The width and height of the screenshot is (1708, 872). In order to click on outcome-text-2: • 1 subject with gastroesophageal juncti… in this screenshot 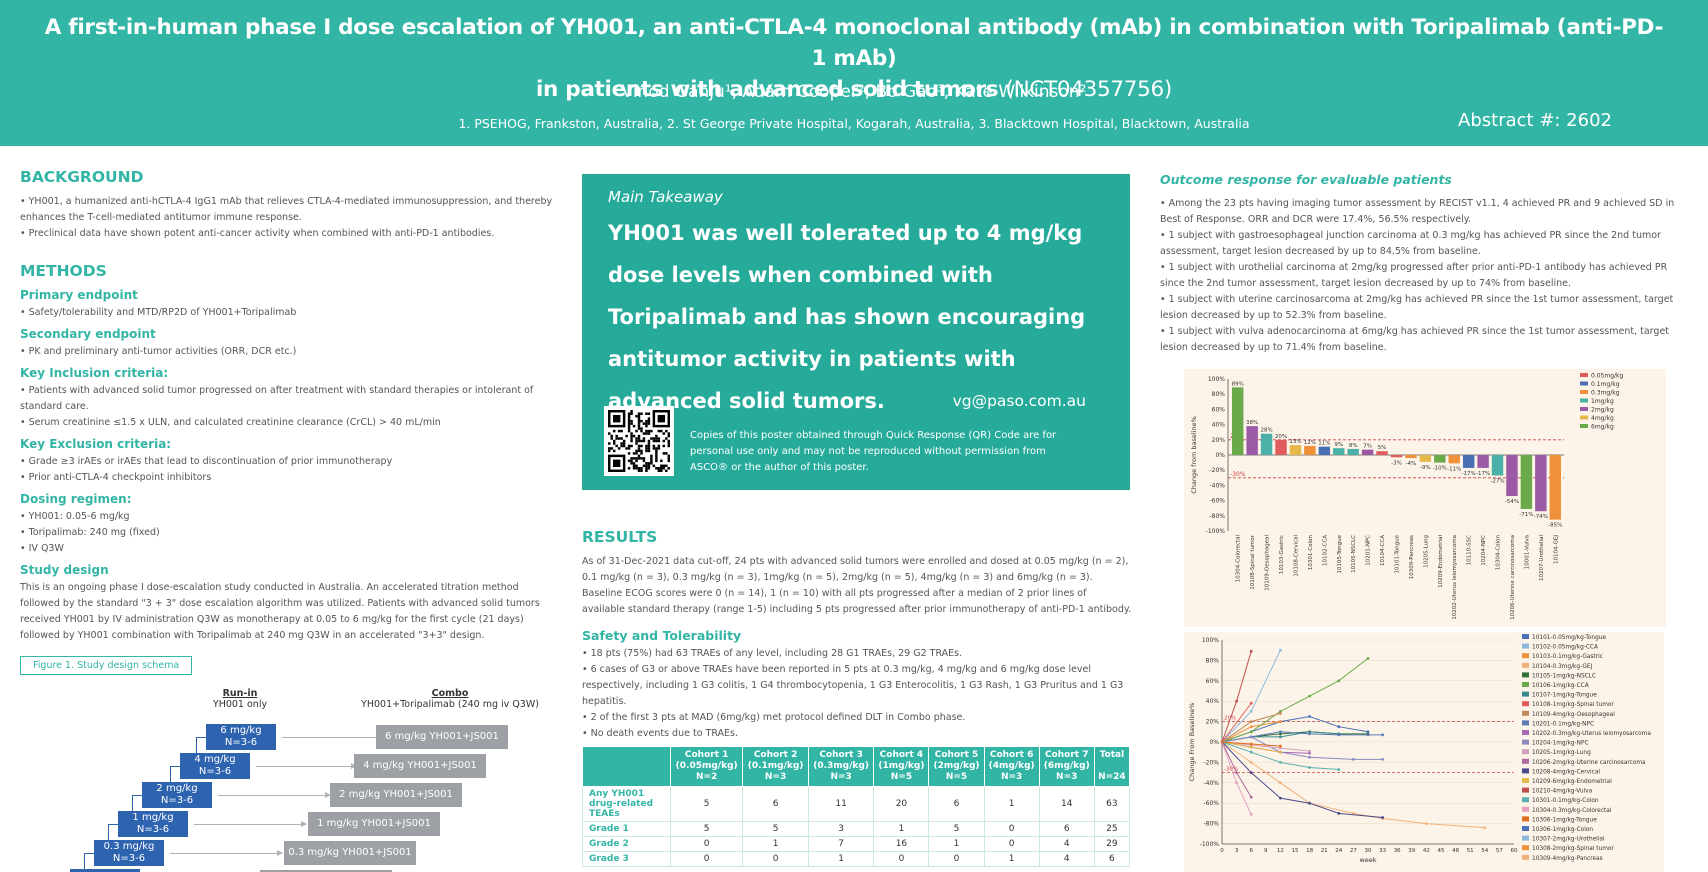, I will do `click(1410, 243)`.